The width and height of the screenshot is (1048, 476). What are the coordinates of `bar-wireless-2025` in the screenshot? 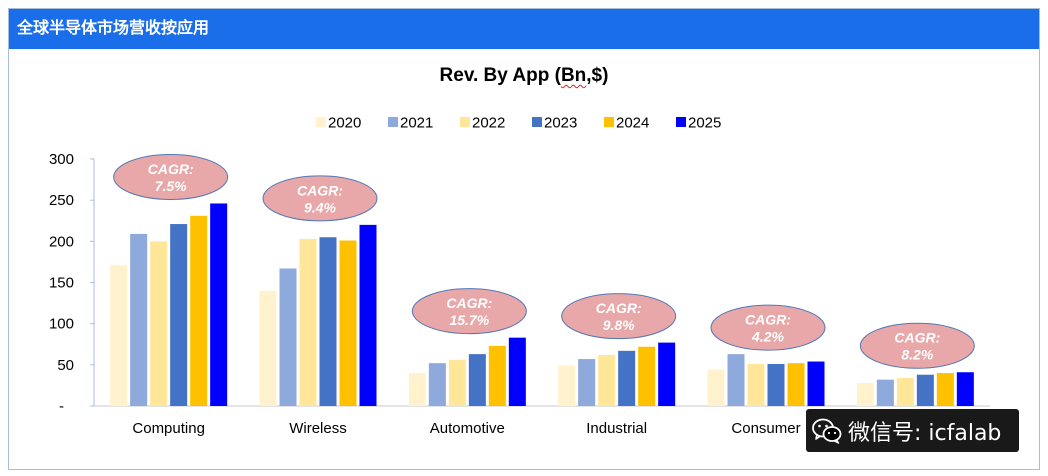 It's located at (368, 315).